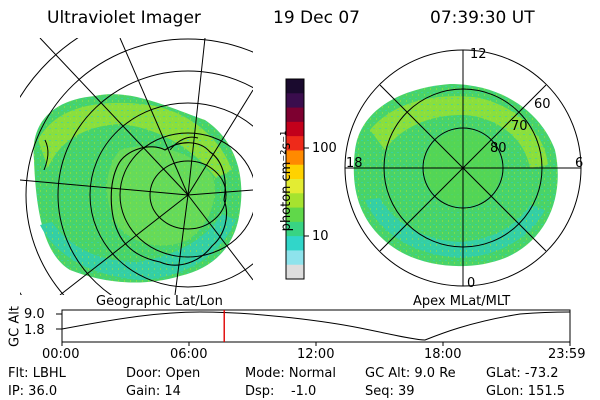  What do you see at coordinates (522, 373) in the screenshot?
I see `geographic-lat-info: GLat: -73.2` at bounding box center [522, 373].